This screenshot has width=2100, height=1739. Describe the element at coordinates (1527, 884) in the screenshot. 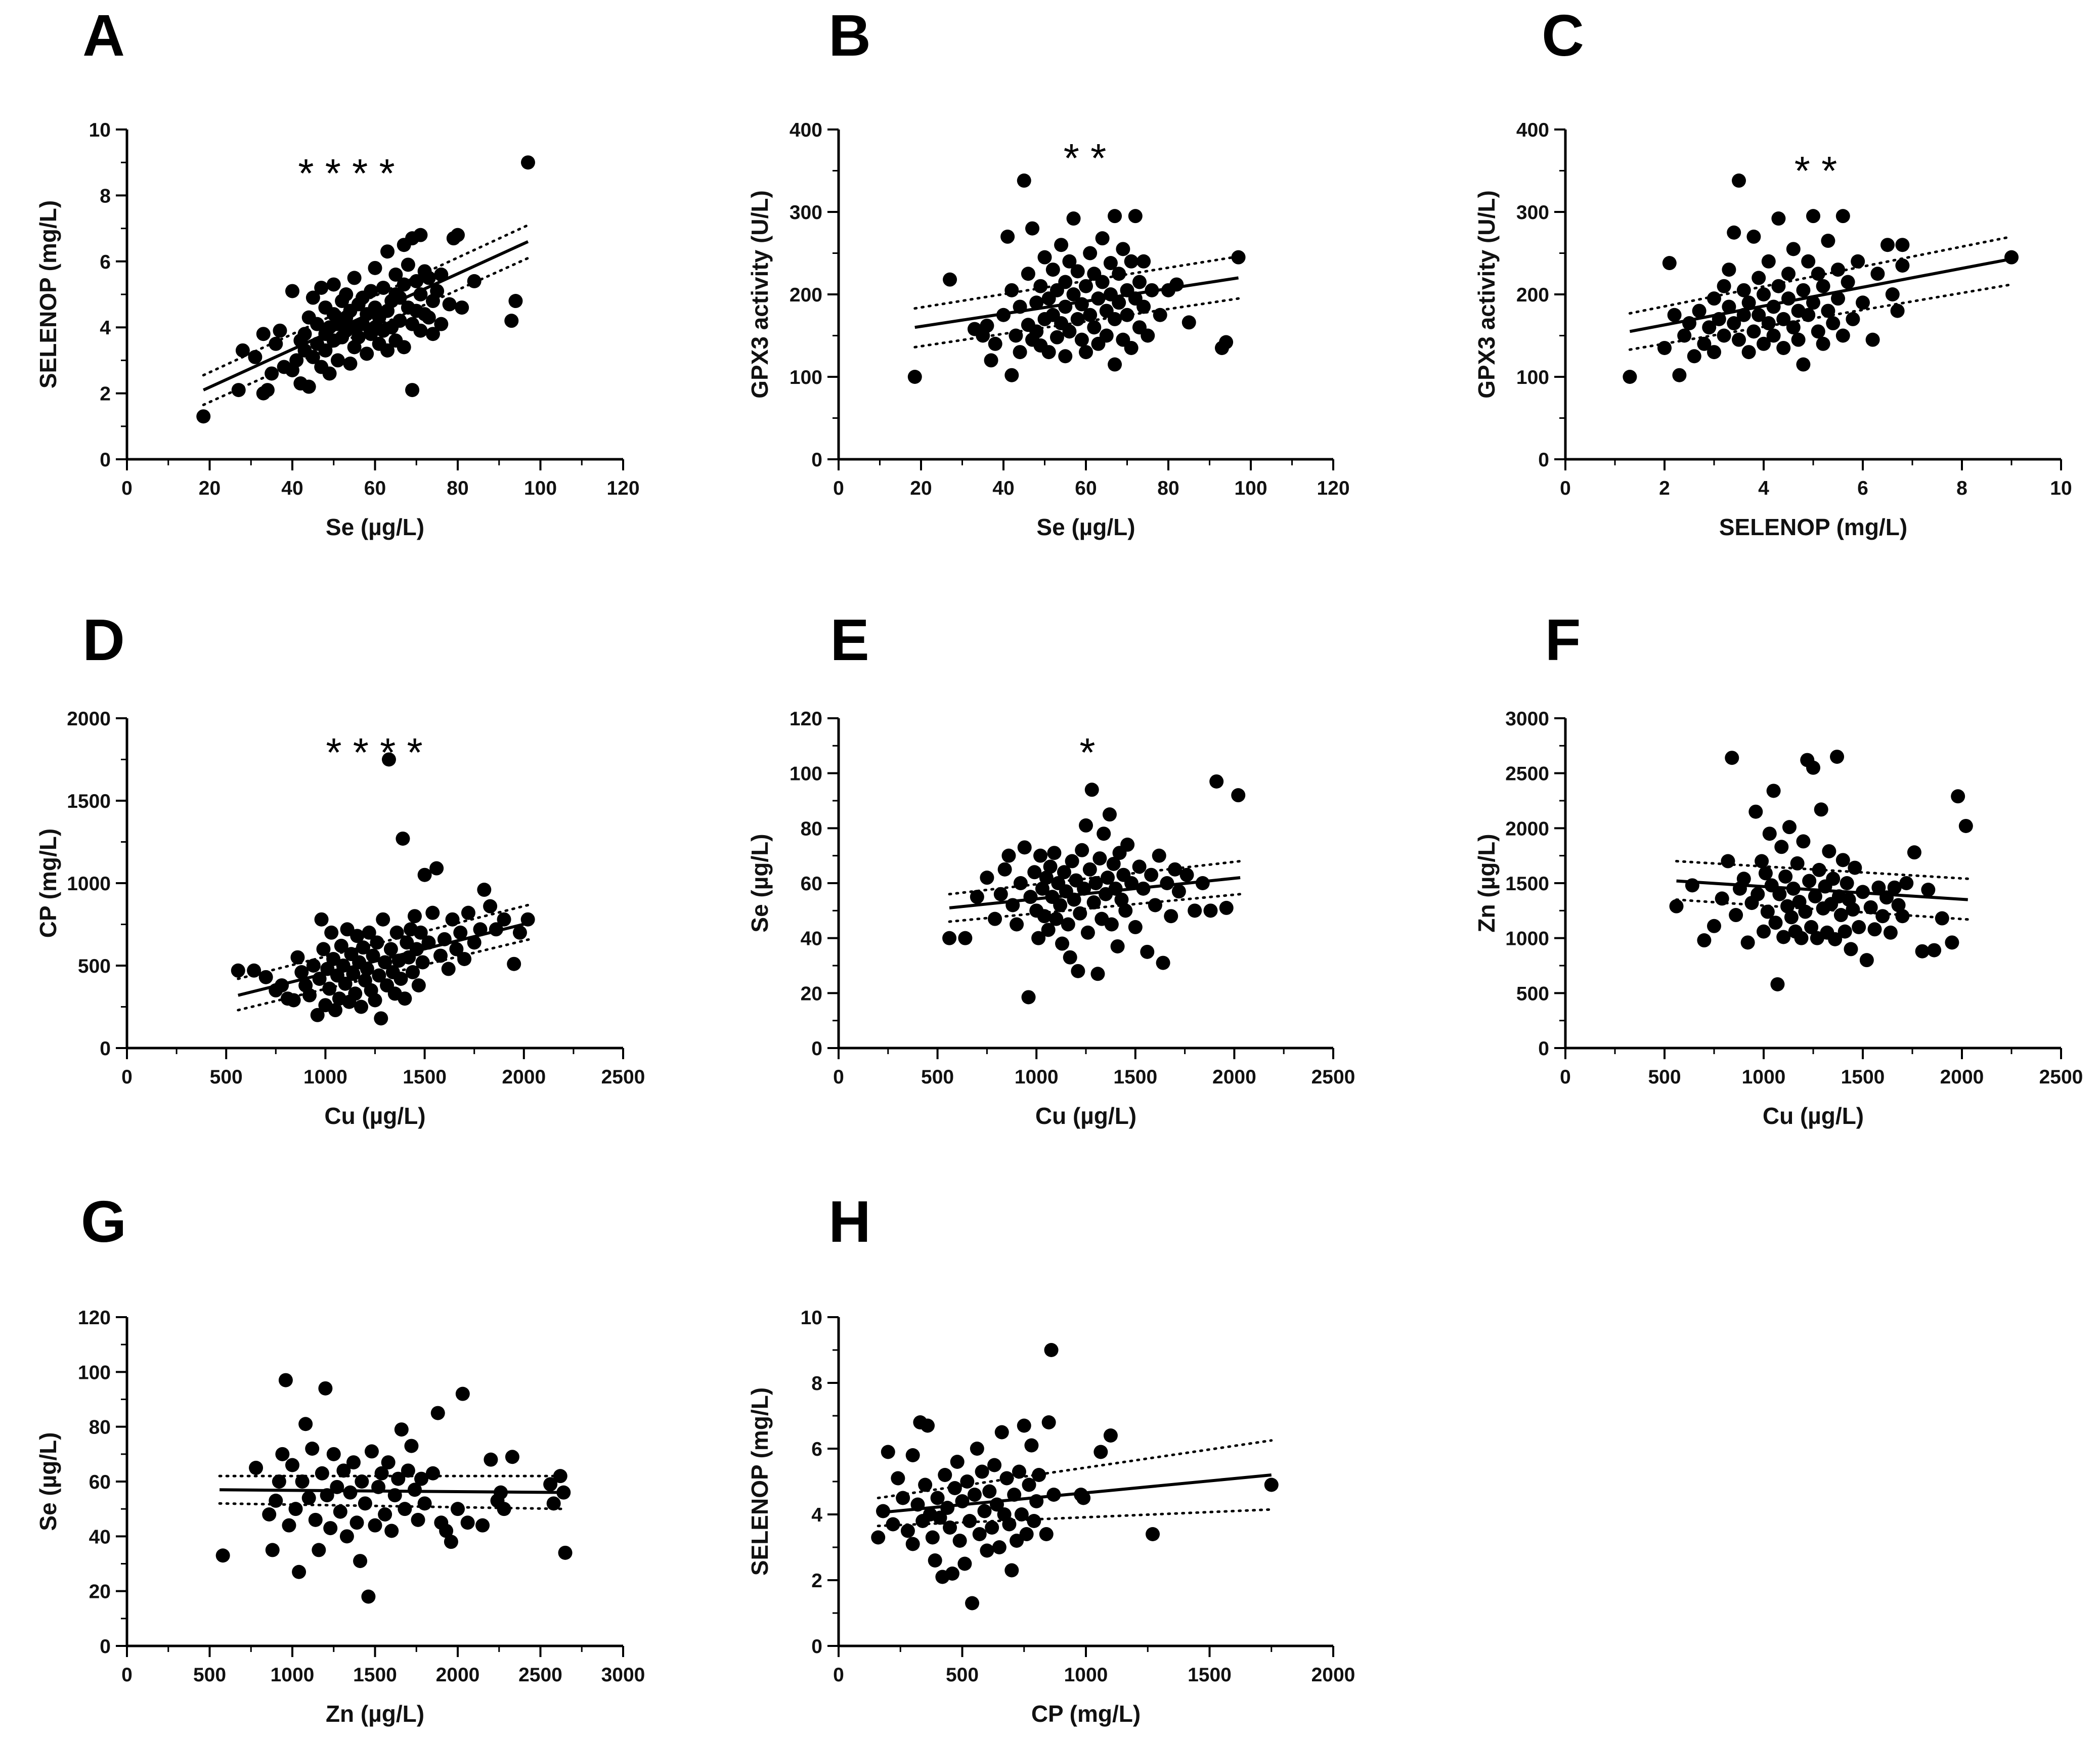

I see `y-tick-label: 1500` at that location.